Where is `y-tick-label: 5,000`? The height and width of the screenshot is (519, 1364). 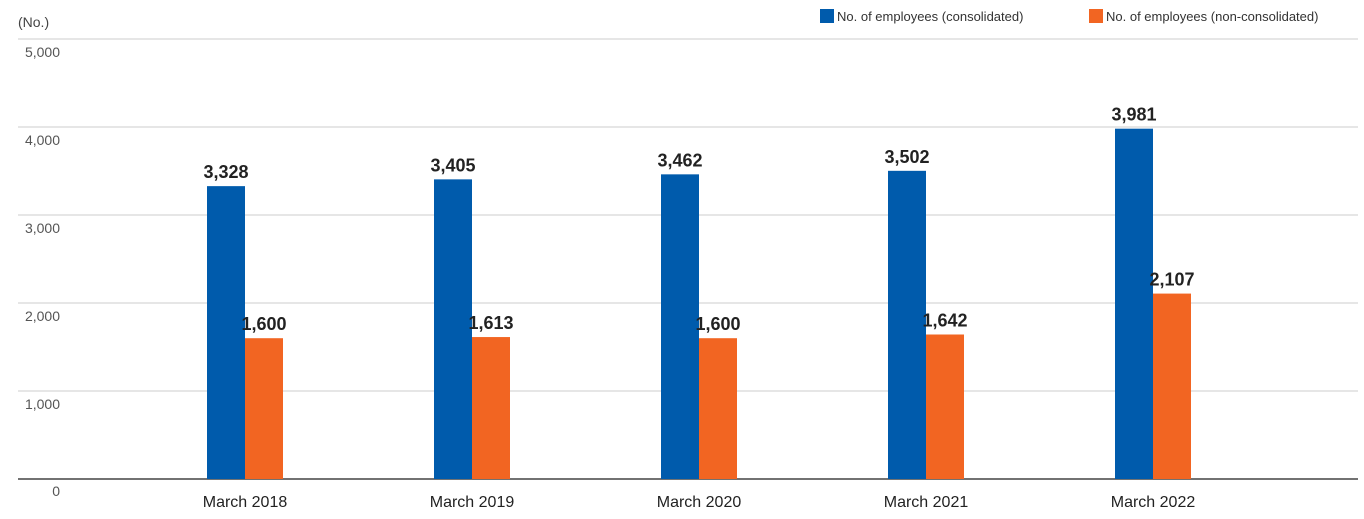
y-tick-label: 5,000 is located at coordinates (42, 52).